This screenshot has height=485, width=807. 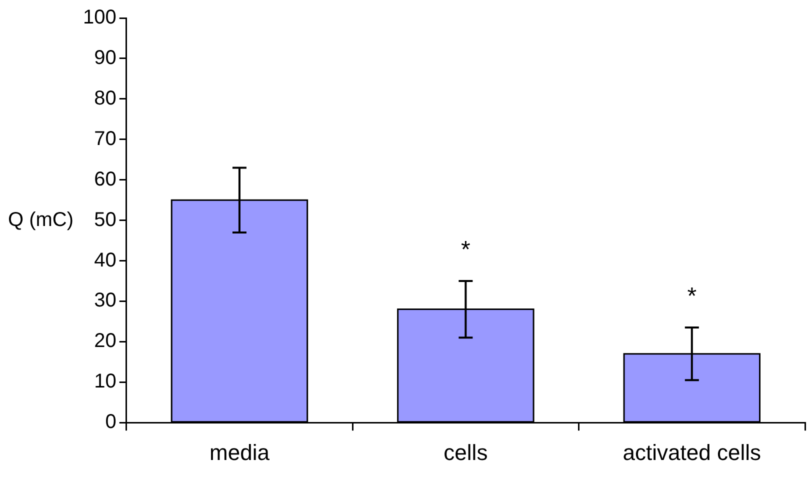 What do you see at coordinates (41, 219) in the screenshot?
I see `y-axis-title: Q (mC)` at bounding box center [41, 219].